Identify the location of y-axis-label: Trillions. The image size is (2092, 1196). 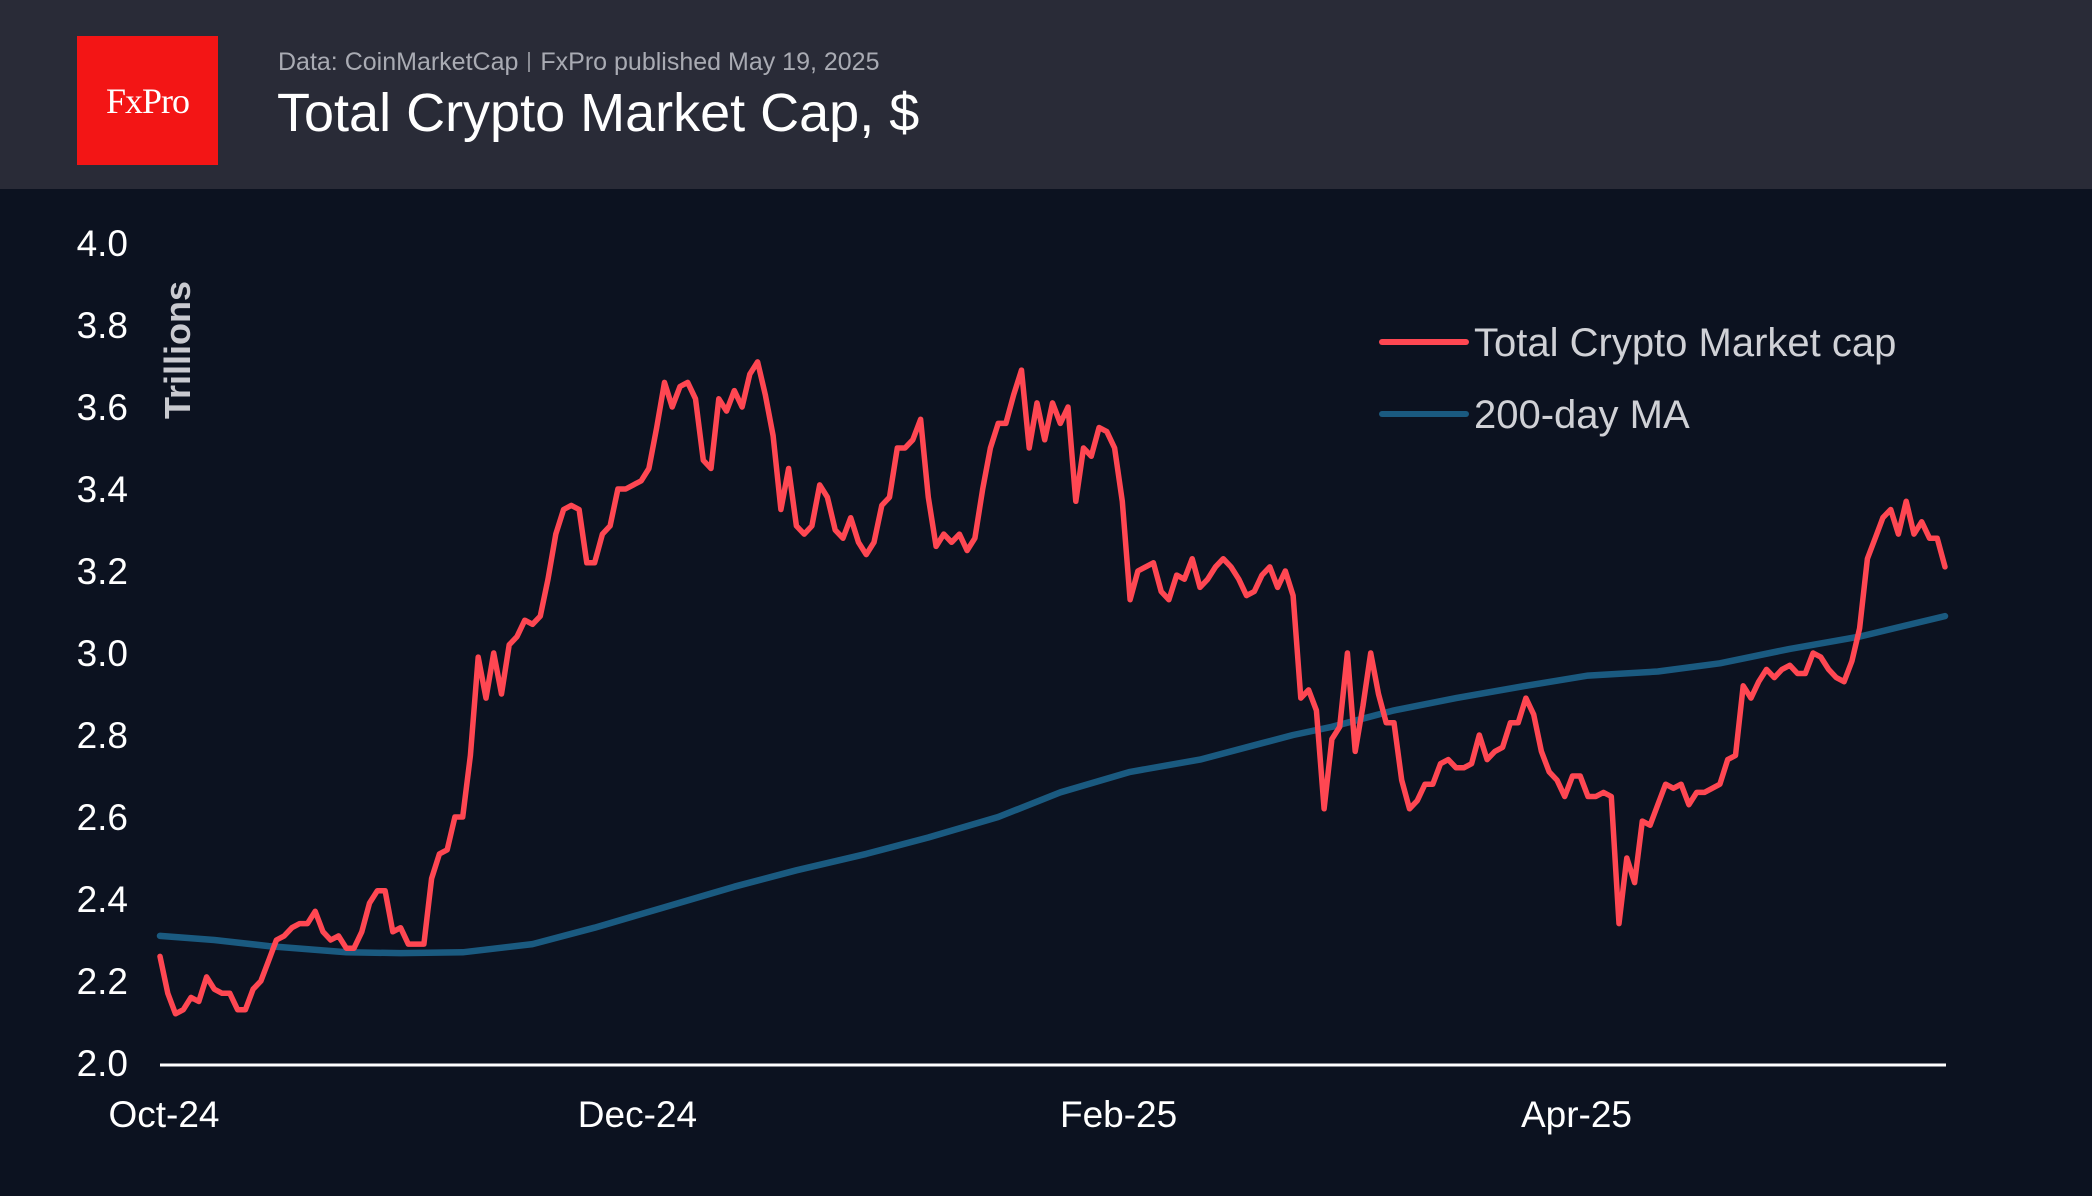
(177, 350).